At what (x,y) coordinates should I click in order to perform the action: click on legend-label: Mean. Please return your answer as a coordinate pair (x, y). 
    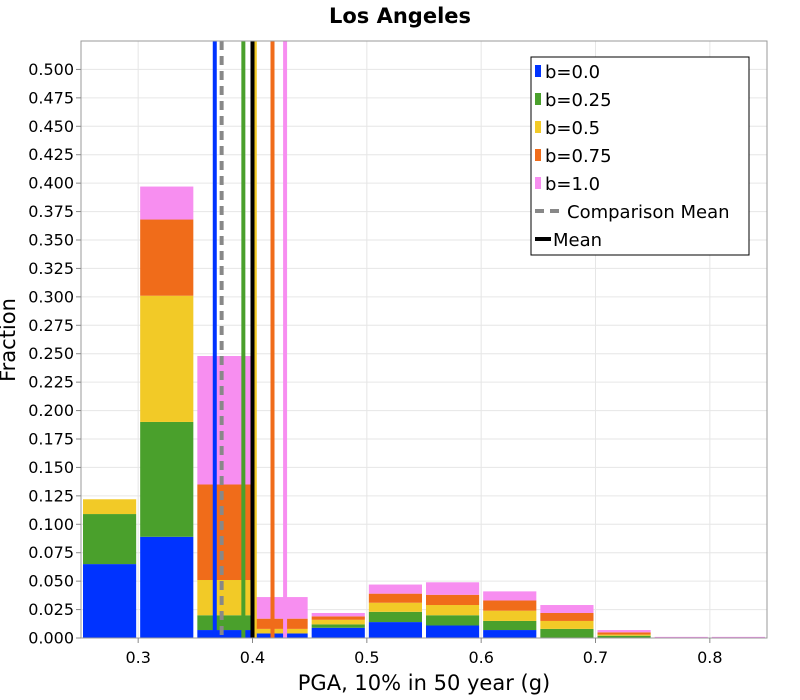
    Looking at the image, I should click on (577, 240).